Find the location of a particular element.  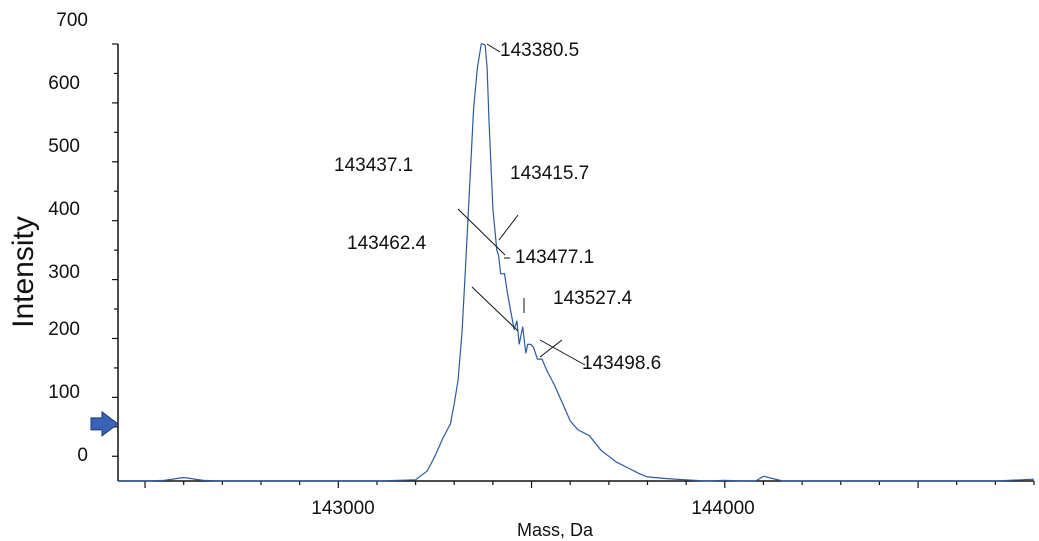

annotation-143477-1: 143477.1 is located at coordinates (554, 257).